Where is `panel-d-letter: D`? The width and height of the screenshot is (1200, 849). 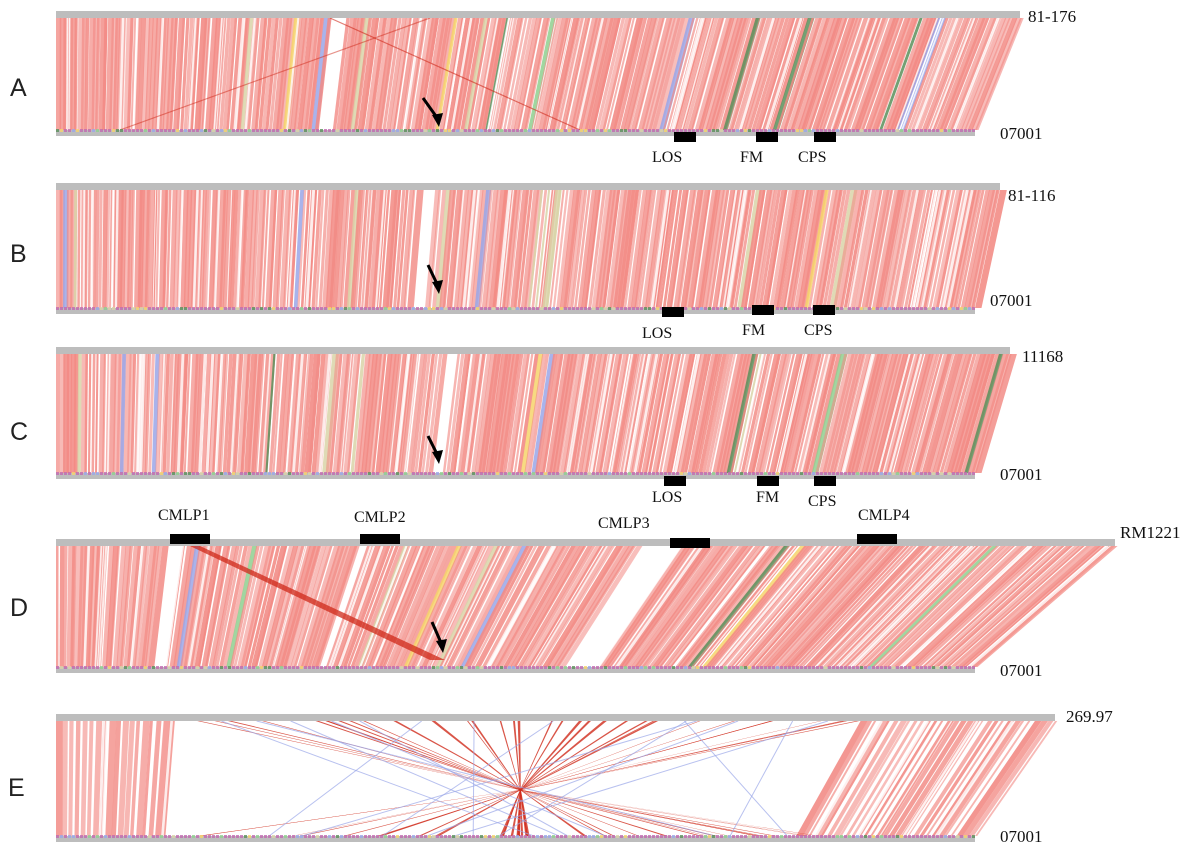
panel-d-letter: D is located at coordinates (19, 608).